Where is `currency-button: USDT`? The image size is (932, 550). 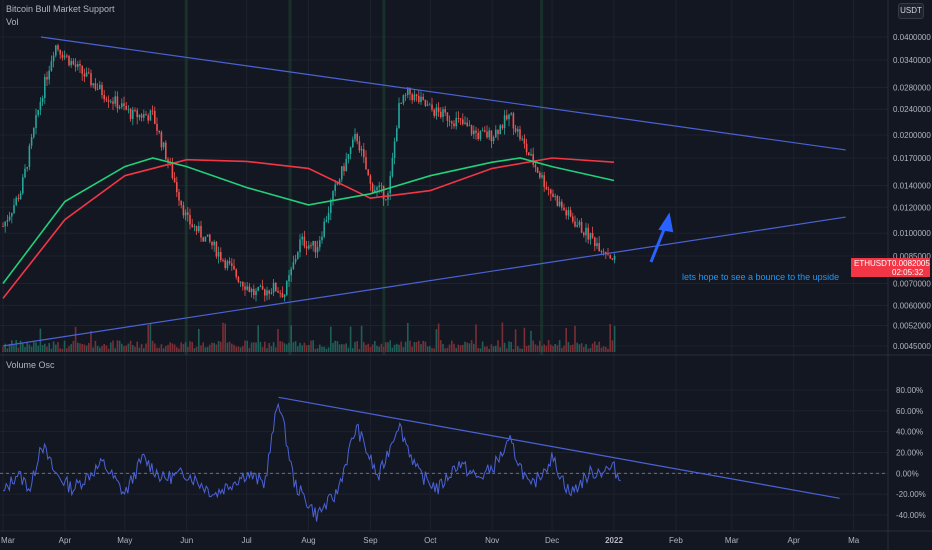
currency-button: USDT is located at coordinates (911, 11).